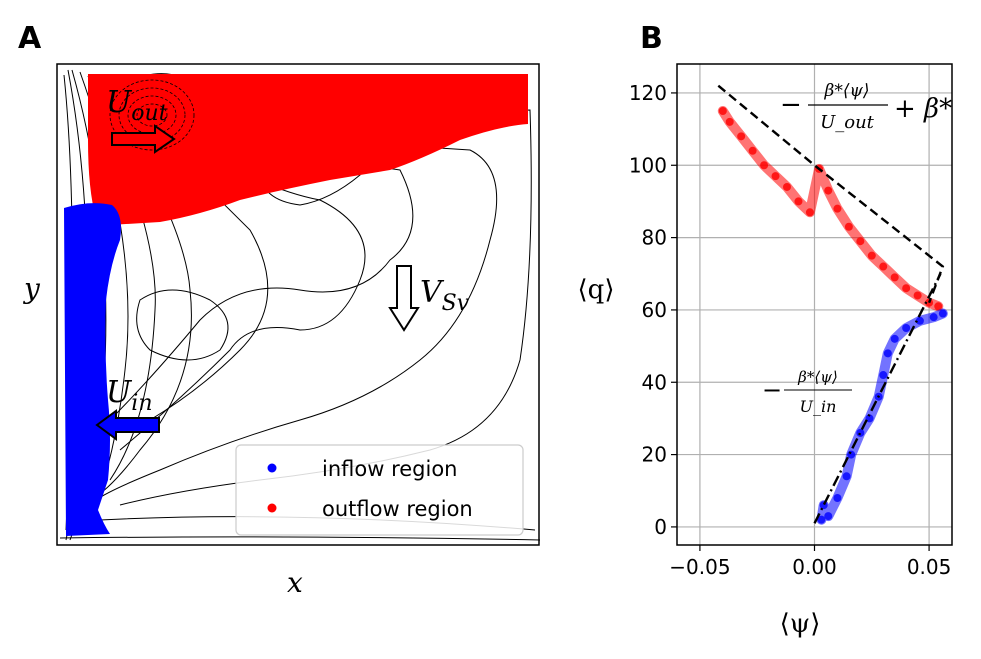 The height and width of the screenshot is (659, 981). Describe the element at coordinates (30, 38) in the screenshot. I see `panel-a-label: A` at that location.